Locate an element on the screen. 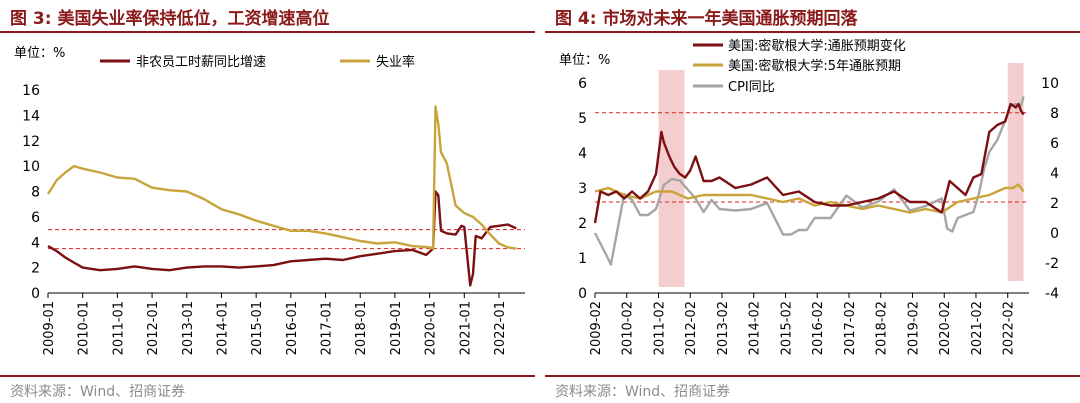 The height and width of the screenshot is (403, 1080). legend-label: 失业率 is located at coordinates (395, 62).